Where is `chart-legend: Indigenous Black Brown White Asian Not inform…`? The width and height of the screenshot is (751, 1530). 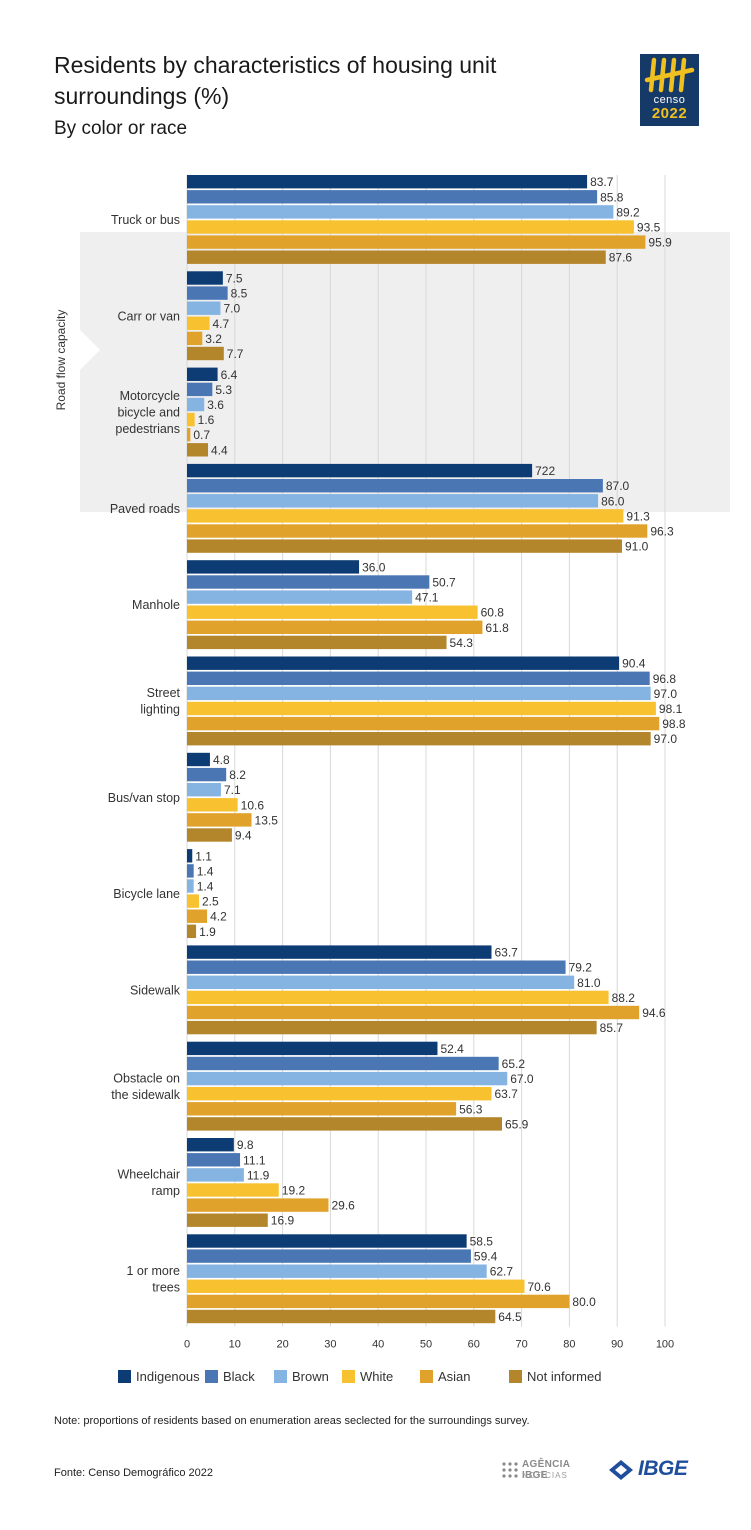
chart-legend: Indigenous Black Brown White Asian Not inform… is located at coordinates (375, 1376).